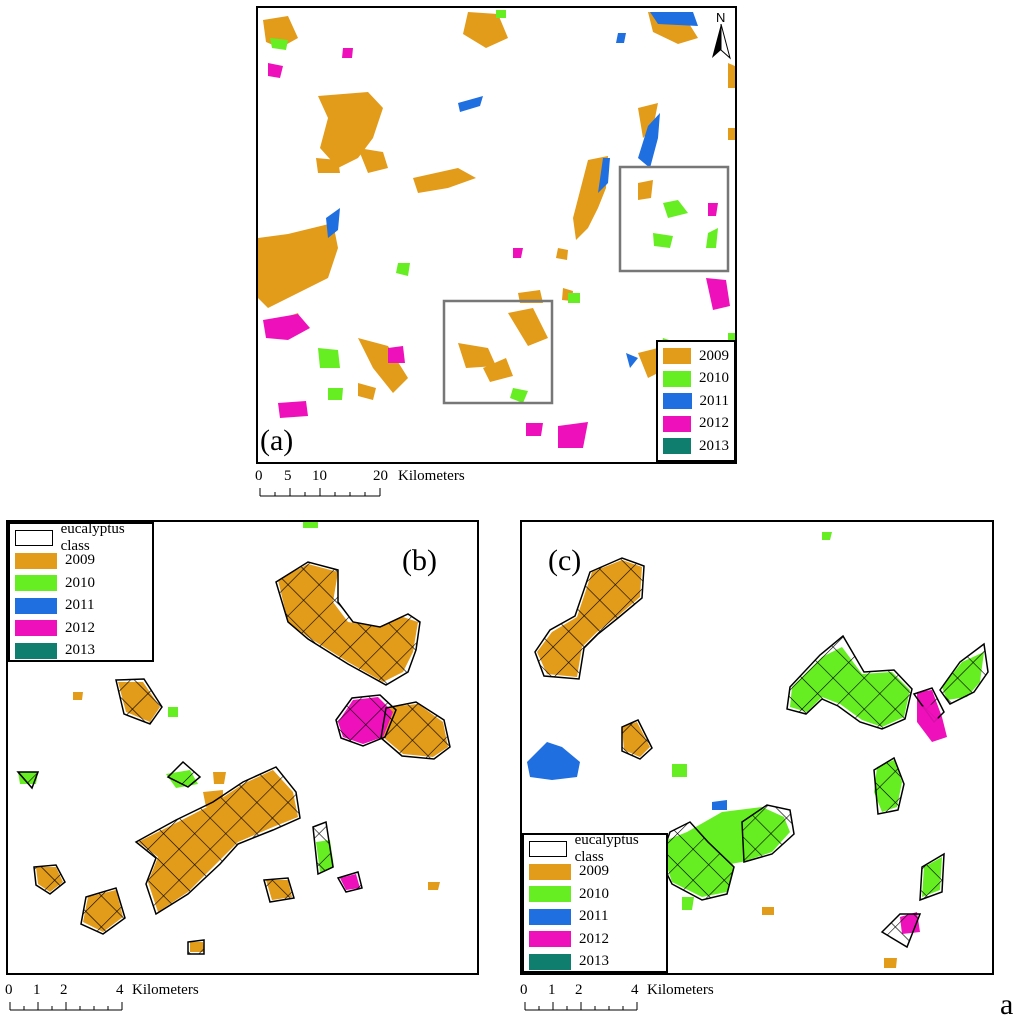 The width and height of the screenshot is (1024, 1029). Describe the element at coordinates (431, 476) in the screenshot. I see `scale-a-unit: Kilometers` at that location.